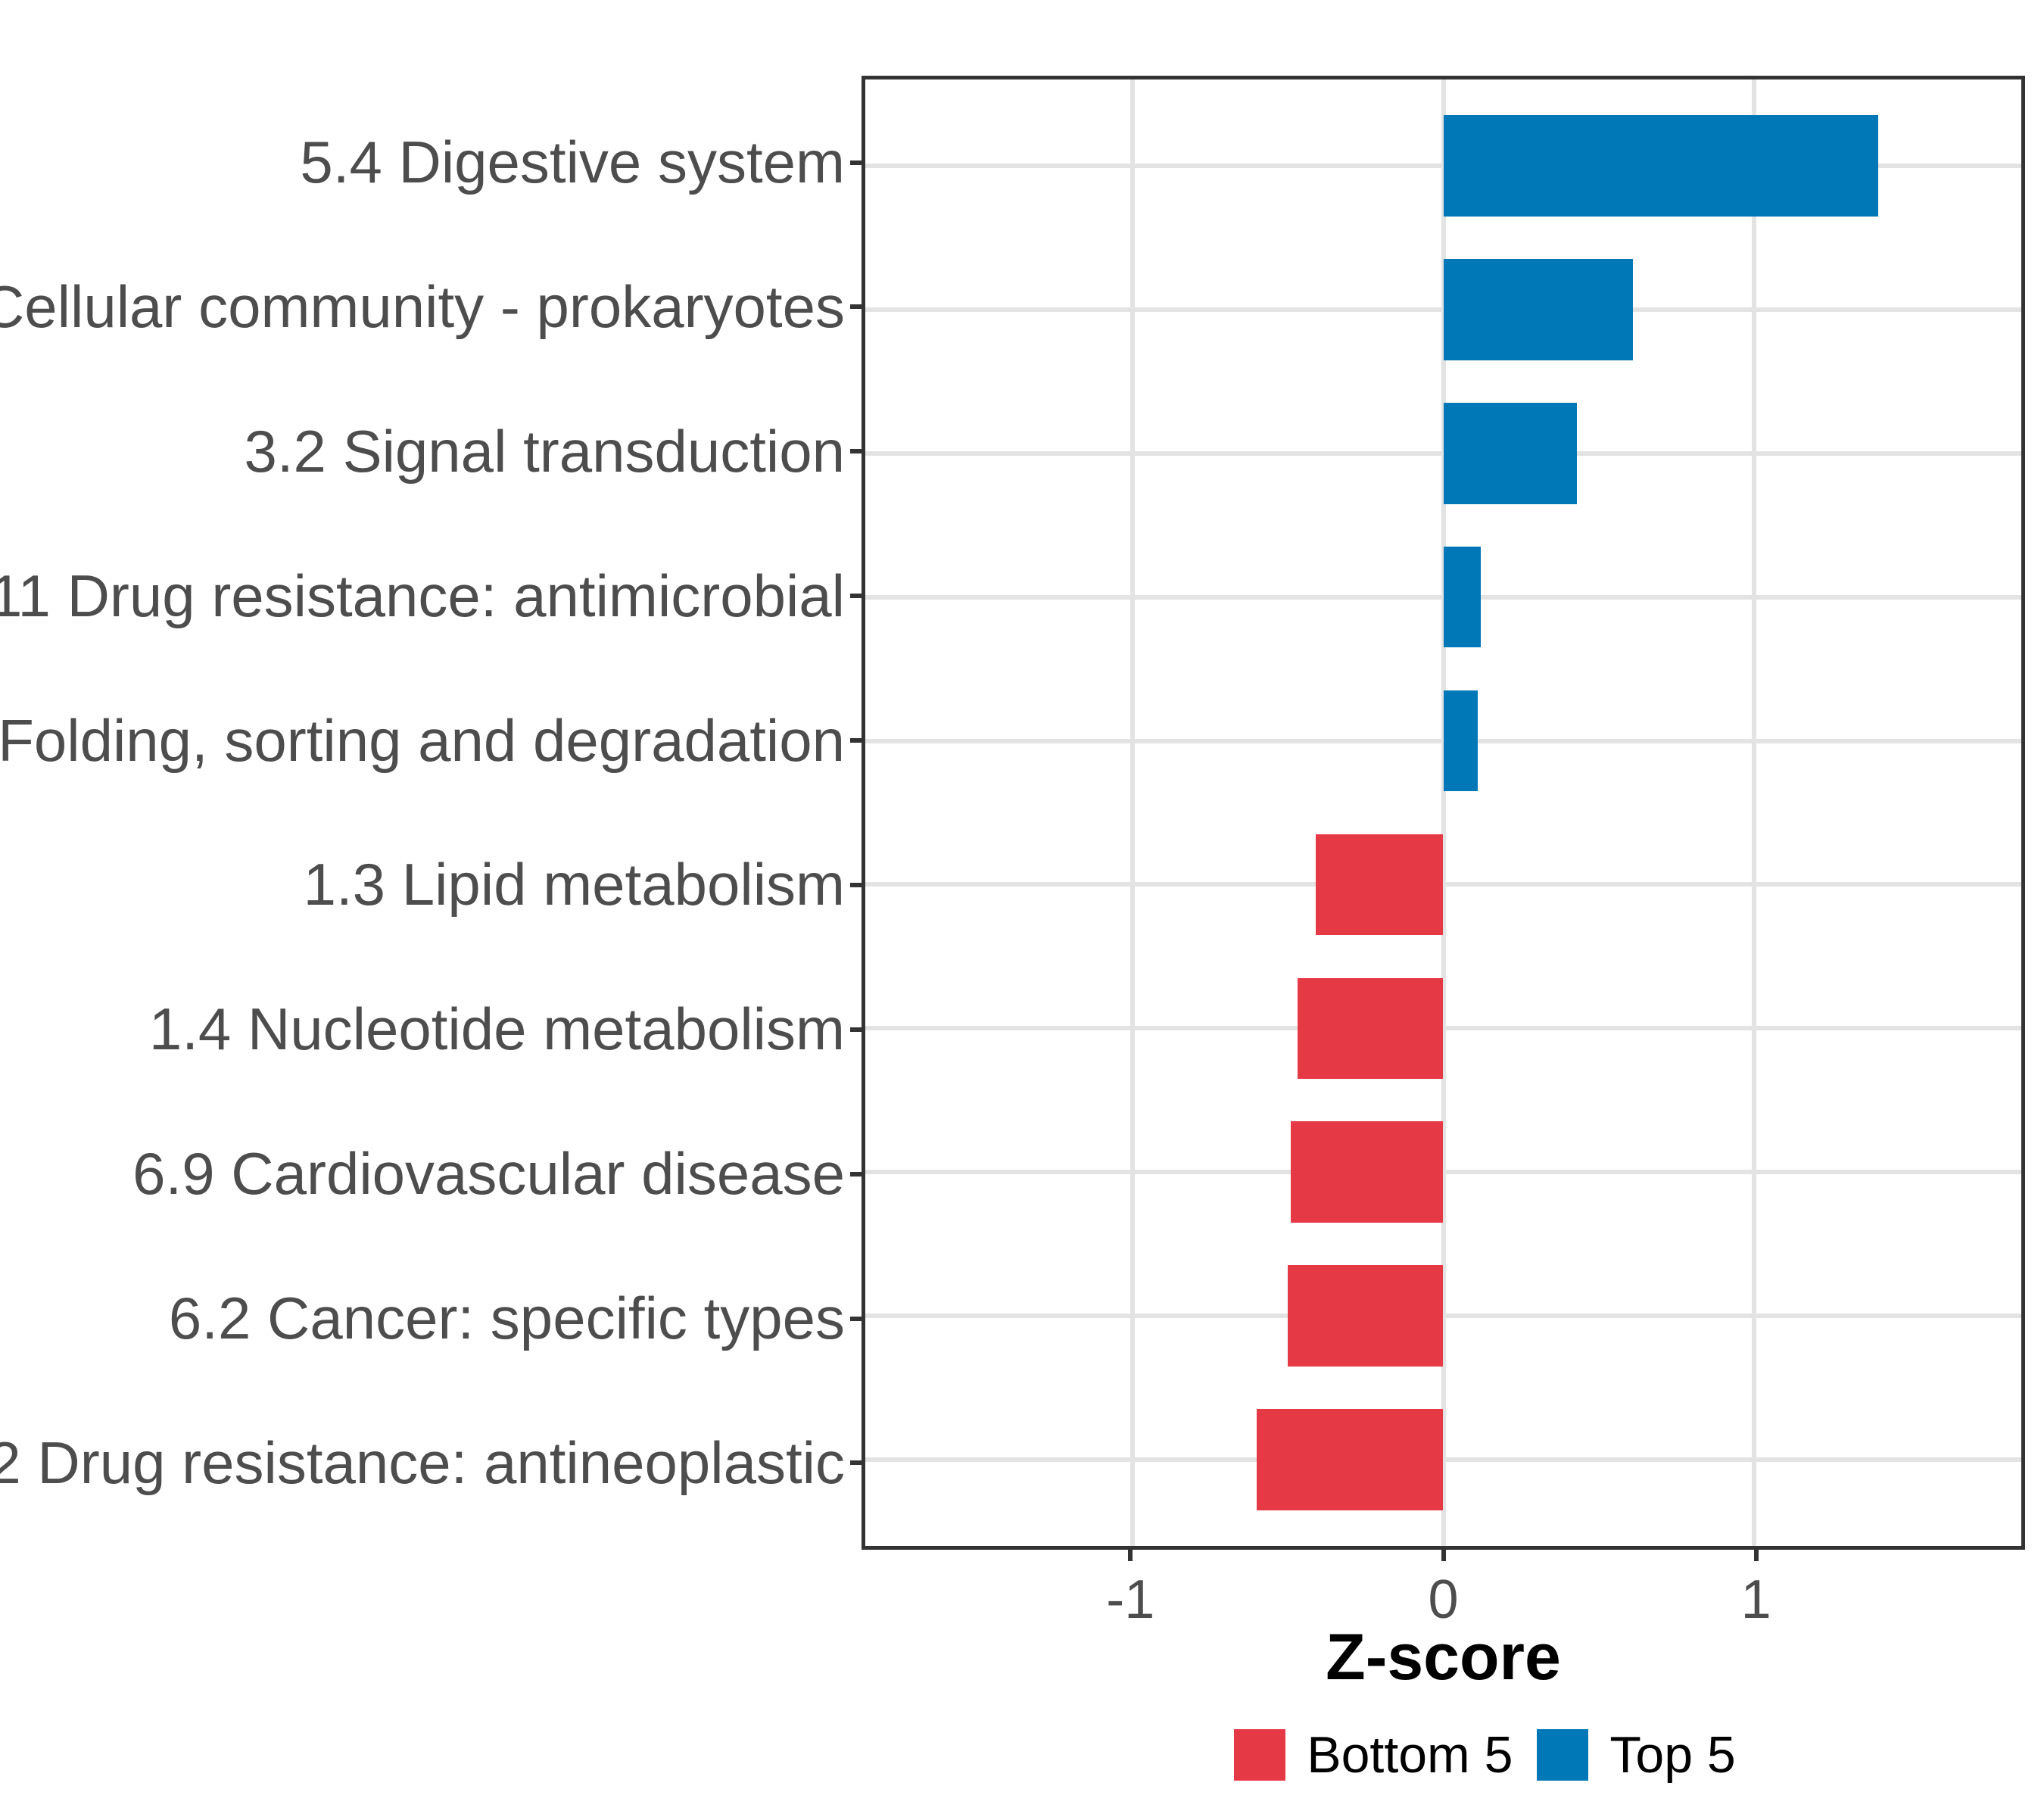 The width and height of the screenshot is (2044, 1817). Describe the element at coordinates (422, 1462) in the screenshot. I see `y-axis-label: 6.12 Drug resistance: antineoplastic` at that location.